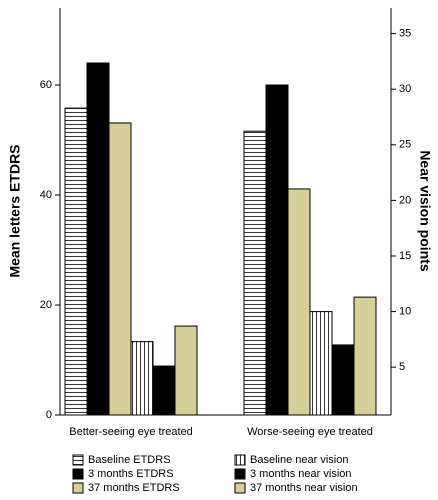 The width and height of the screenshot is (438, 500). What do you see at coordinates (299, 460) in the screenshot?
I see `legend-label: Baseline near vision` at bounding box center [299, 460].